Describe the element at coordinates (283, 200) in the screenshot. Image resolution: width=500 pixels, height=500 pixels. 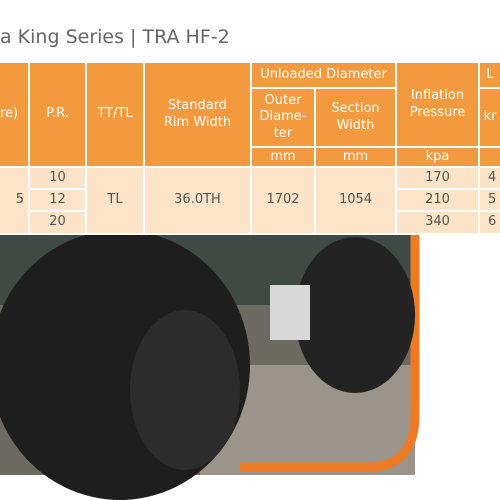
I see `cell: 1702` at that location.